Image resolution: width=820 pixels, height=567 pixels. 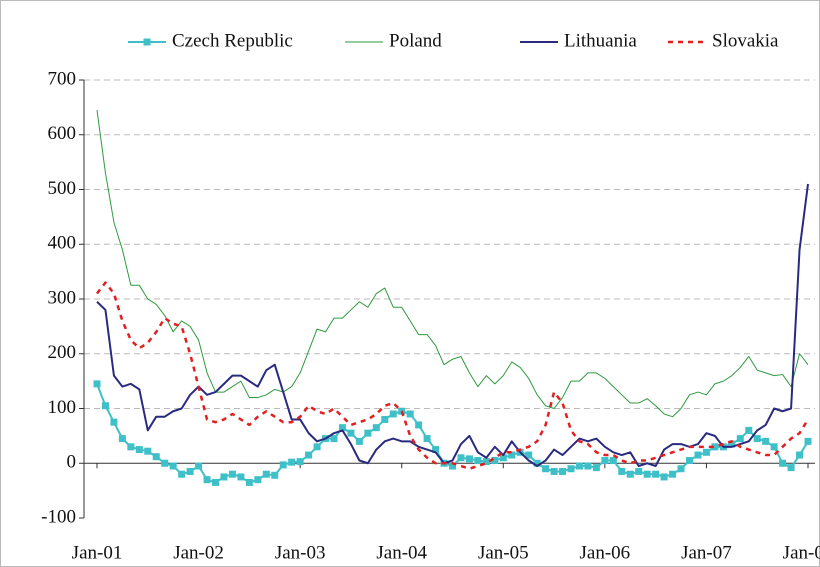 I want to click on legend-label: Poland, so click(x=415, y=40).